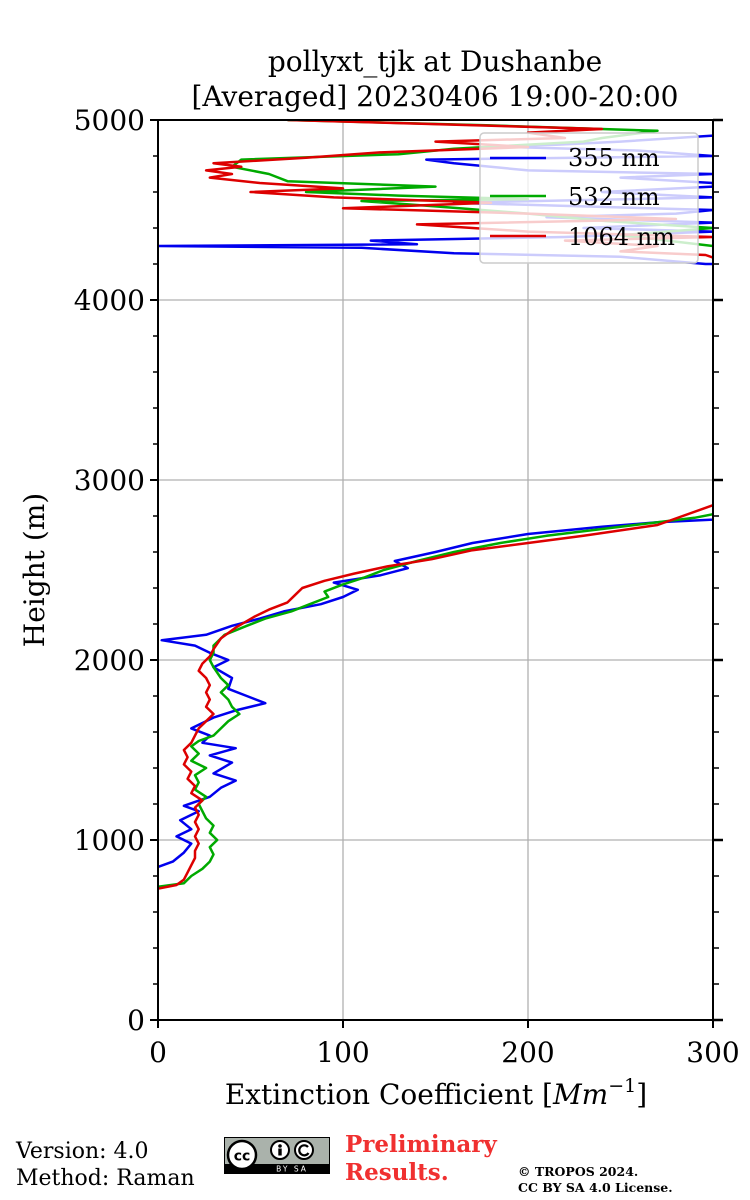  What do you see at coordinates (622, 1086) in the screenshot?
I see `x-axis-label-exp: −1` at bounding box center [622, 1086].